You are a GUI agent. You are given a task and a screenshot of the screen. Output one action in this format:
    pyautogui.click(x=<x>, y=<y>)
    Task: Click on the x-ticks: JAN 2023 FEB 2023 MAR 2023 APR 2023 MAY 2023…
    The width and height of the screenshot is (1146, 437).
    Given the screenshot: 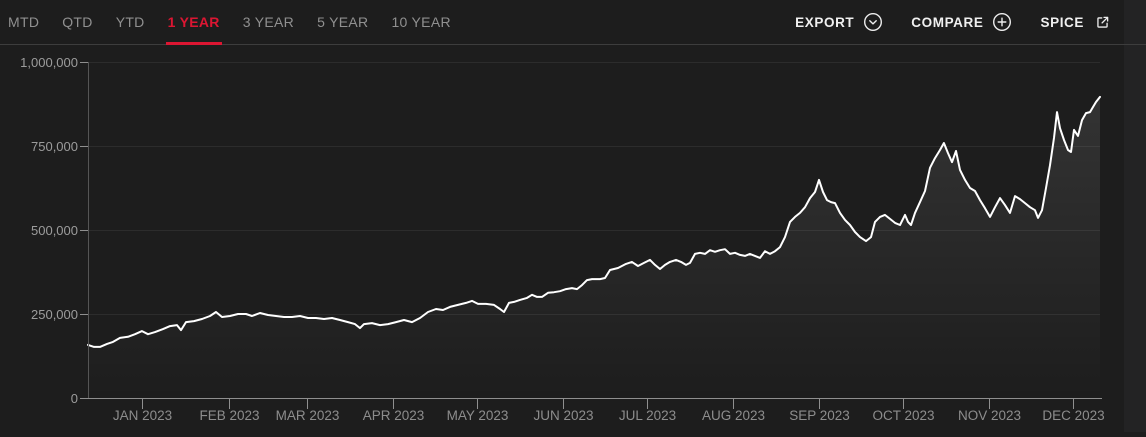 What is the action you would take?
    pyautogui.click(x=609, y=410)
    